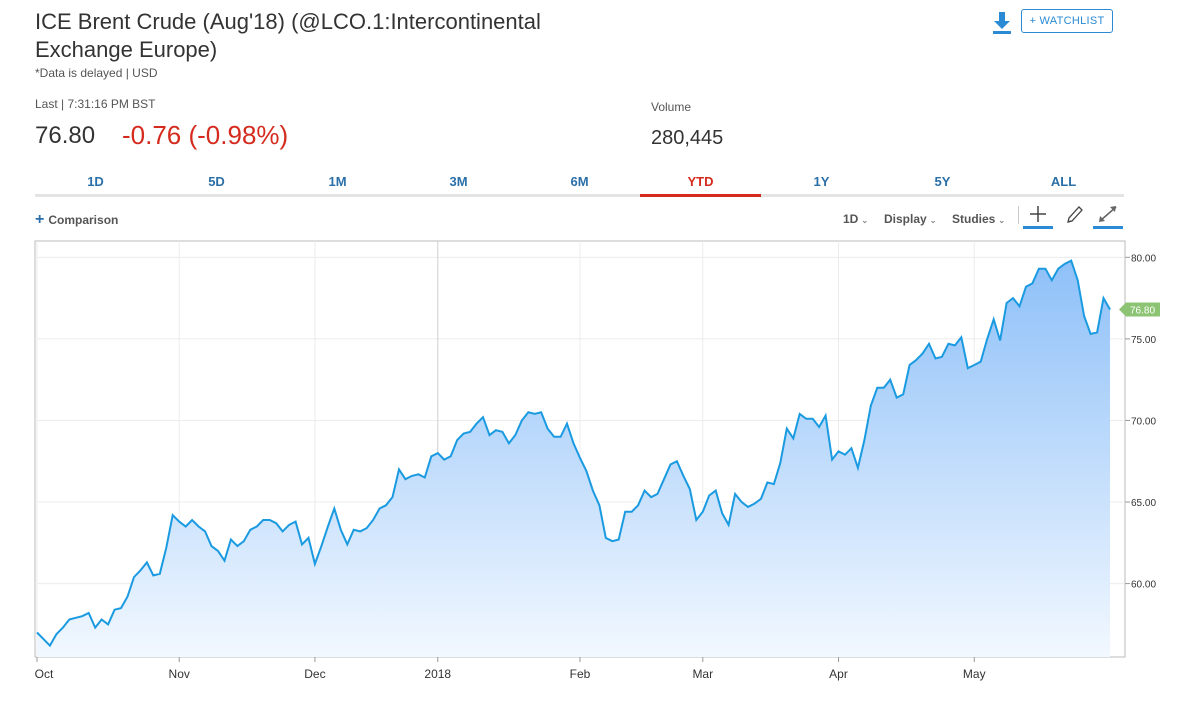  Describe the element at coordinates (96, 73) in the screenshot. I see `delayed-note: *Data is delayed | USD` at that location.